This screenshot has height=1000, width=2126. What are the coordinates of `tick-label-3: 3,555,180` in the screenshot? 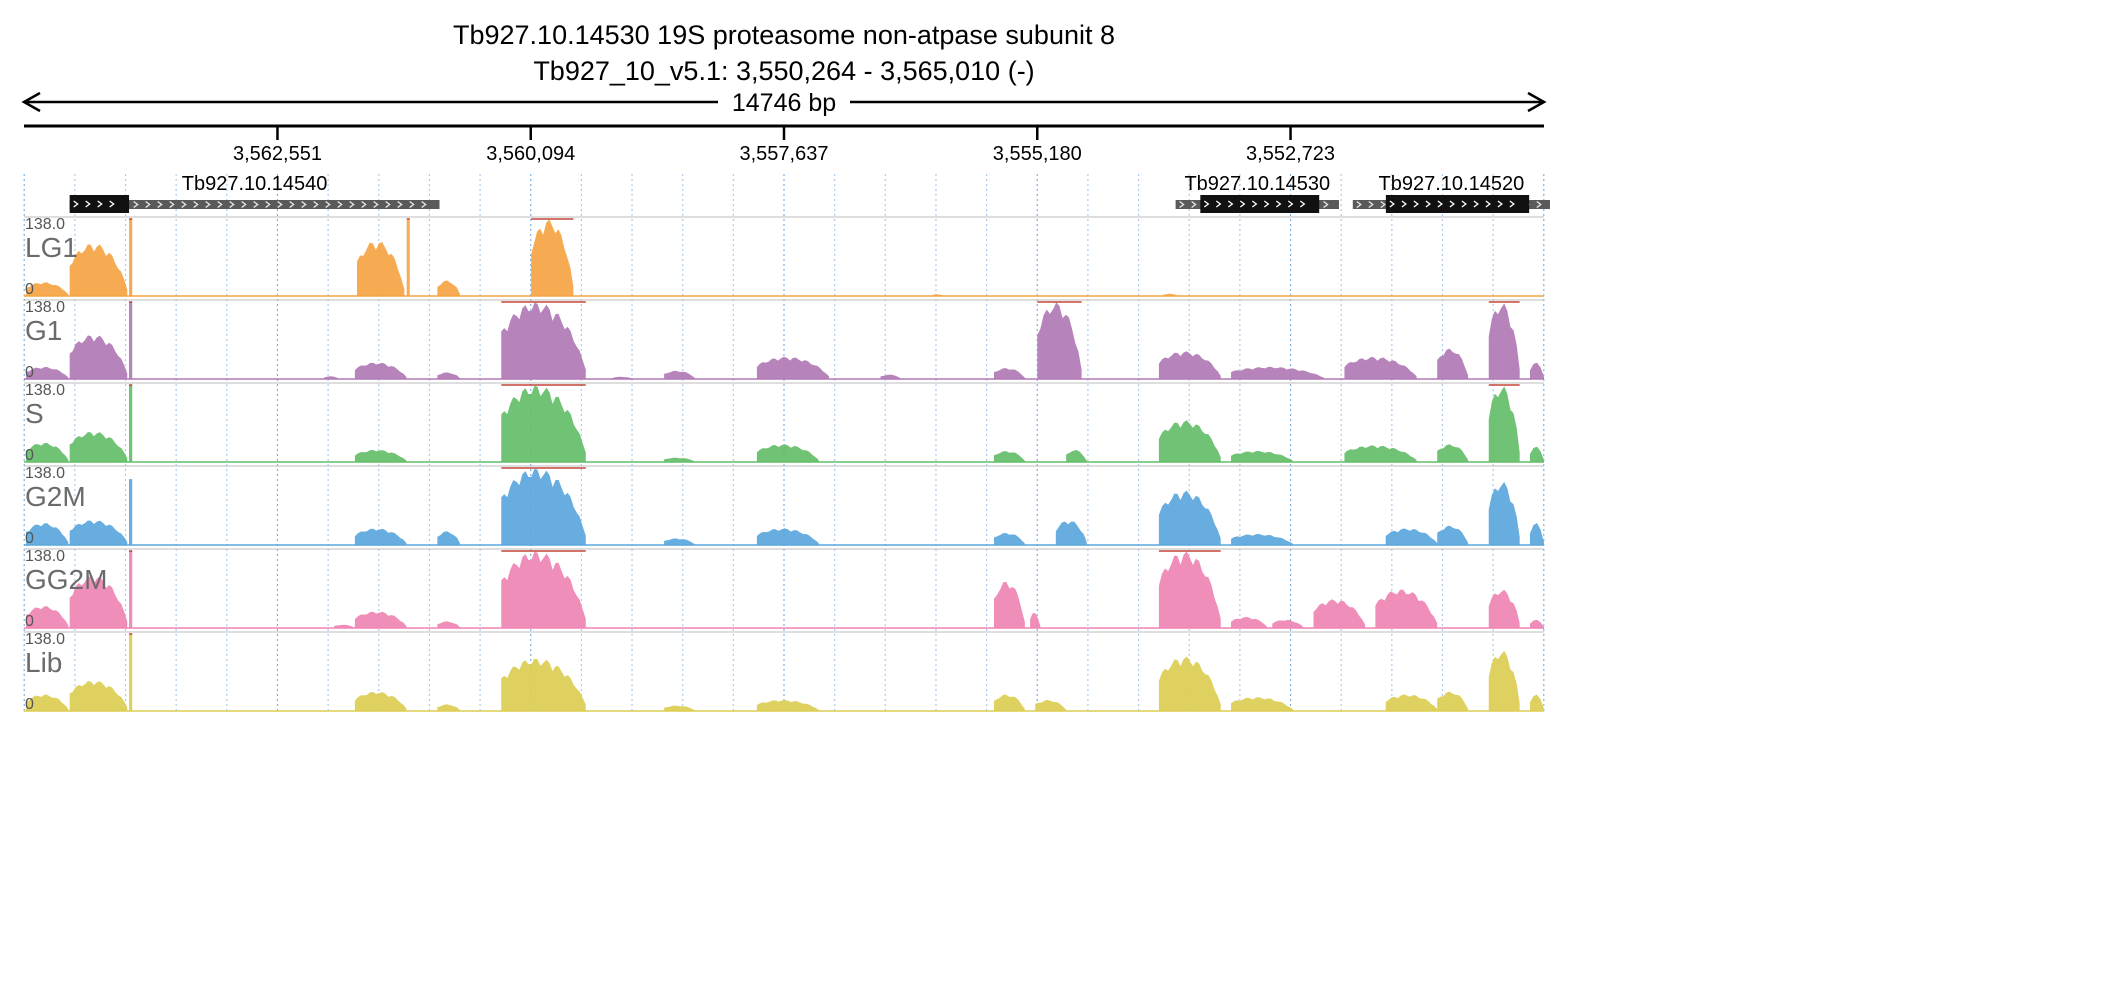 It's located at (1037, 154).